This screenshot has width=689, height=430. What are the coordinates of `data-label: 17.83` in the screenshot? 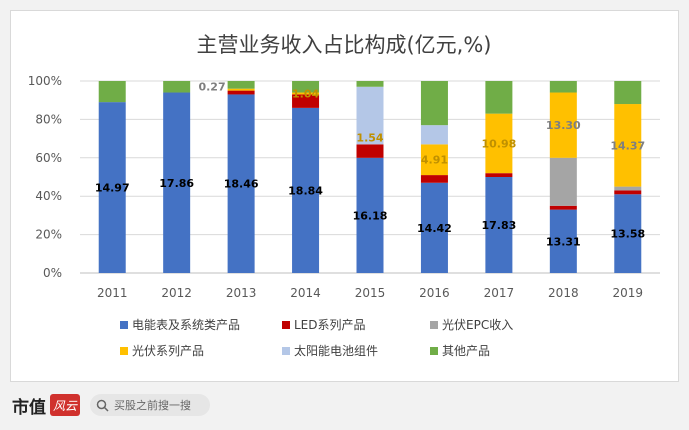 It's located at (498, 225).